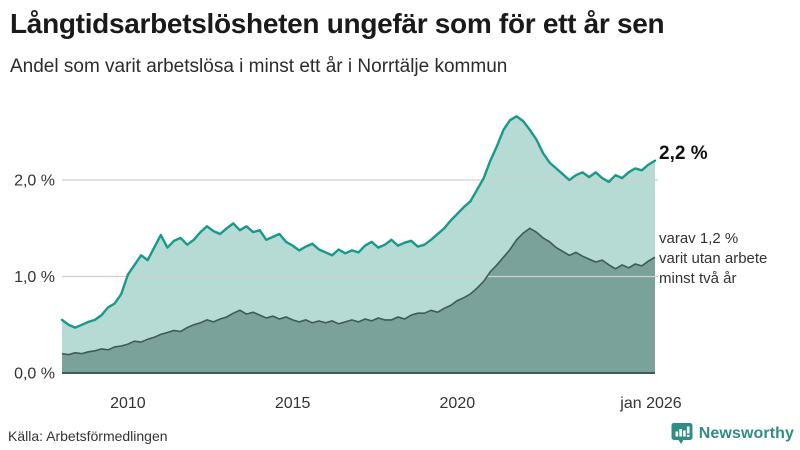  I want to click on newsworthy-icon, so click(682, 433).